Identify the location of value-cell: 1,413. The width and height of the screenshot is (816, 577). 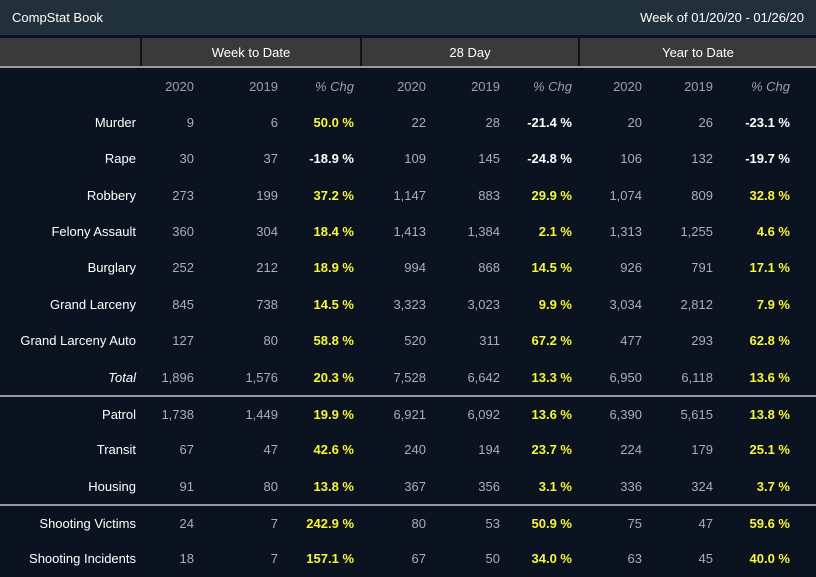
(409, 232).